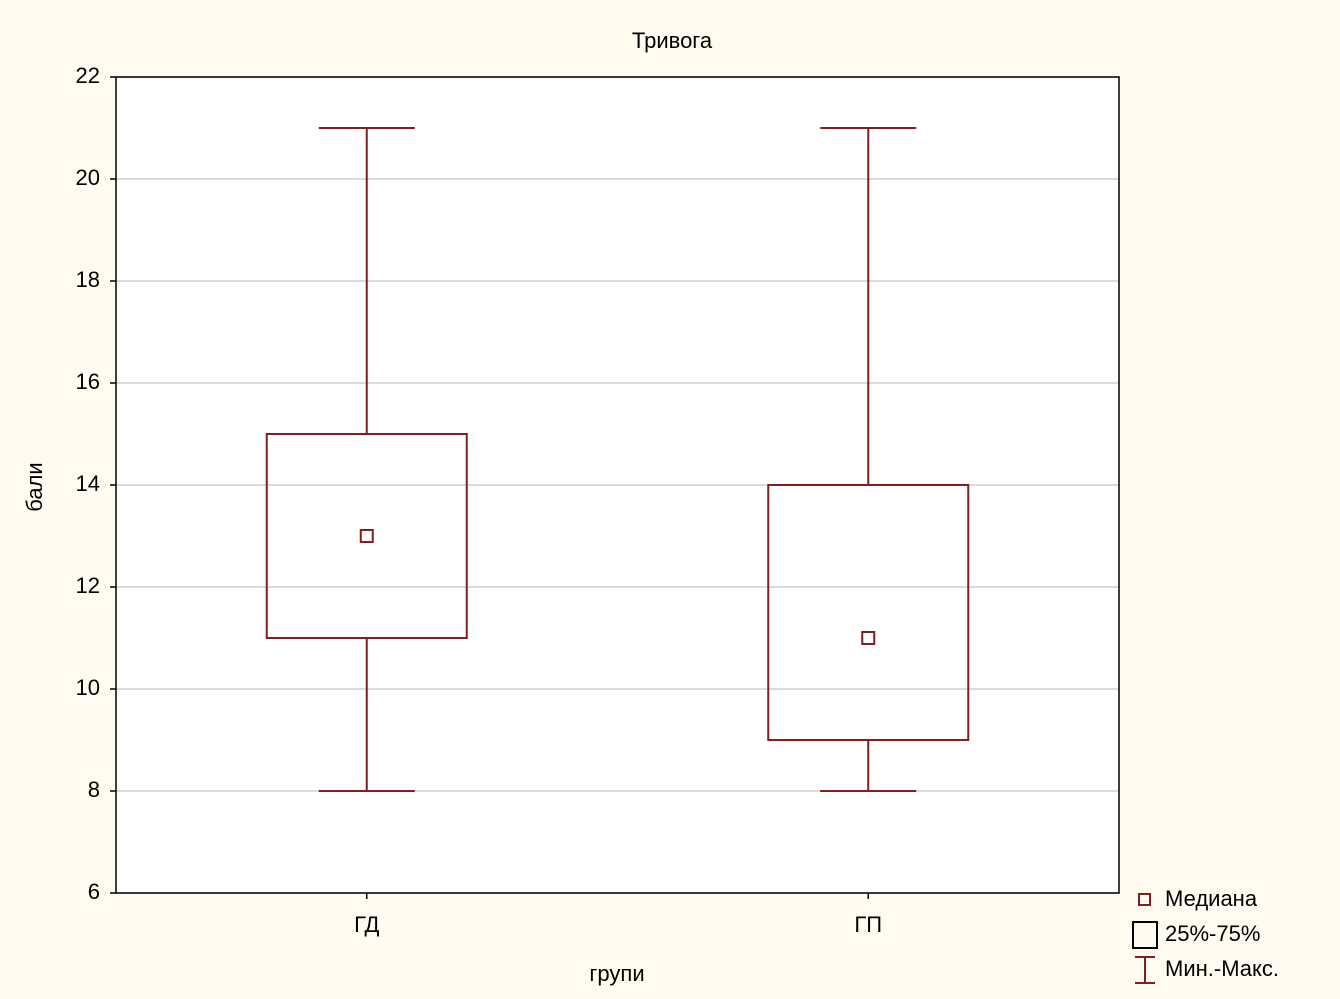  I want to click on y-tick-label: 6, so click(94, 891).